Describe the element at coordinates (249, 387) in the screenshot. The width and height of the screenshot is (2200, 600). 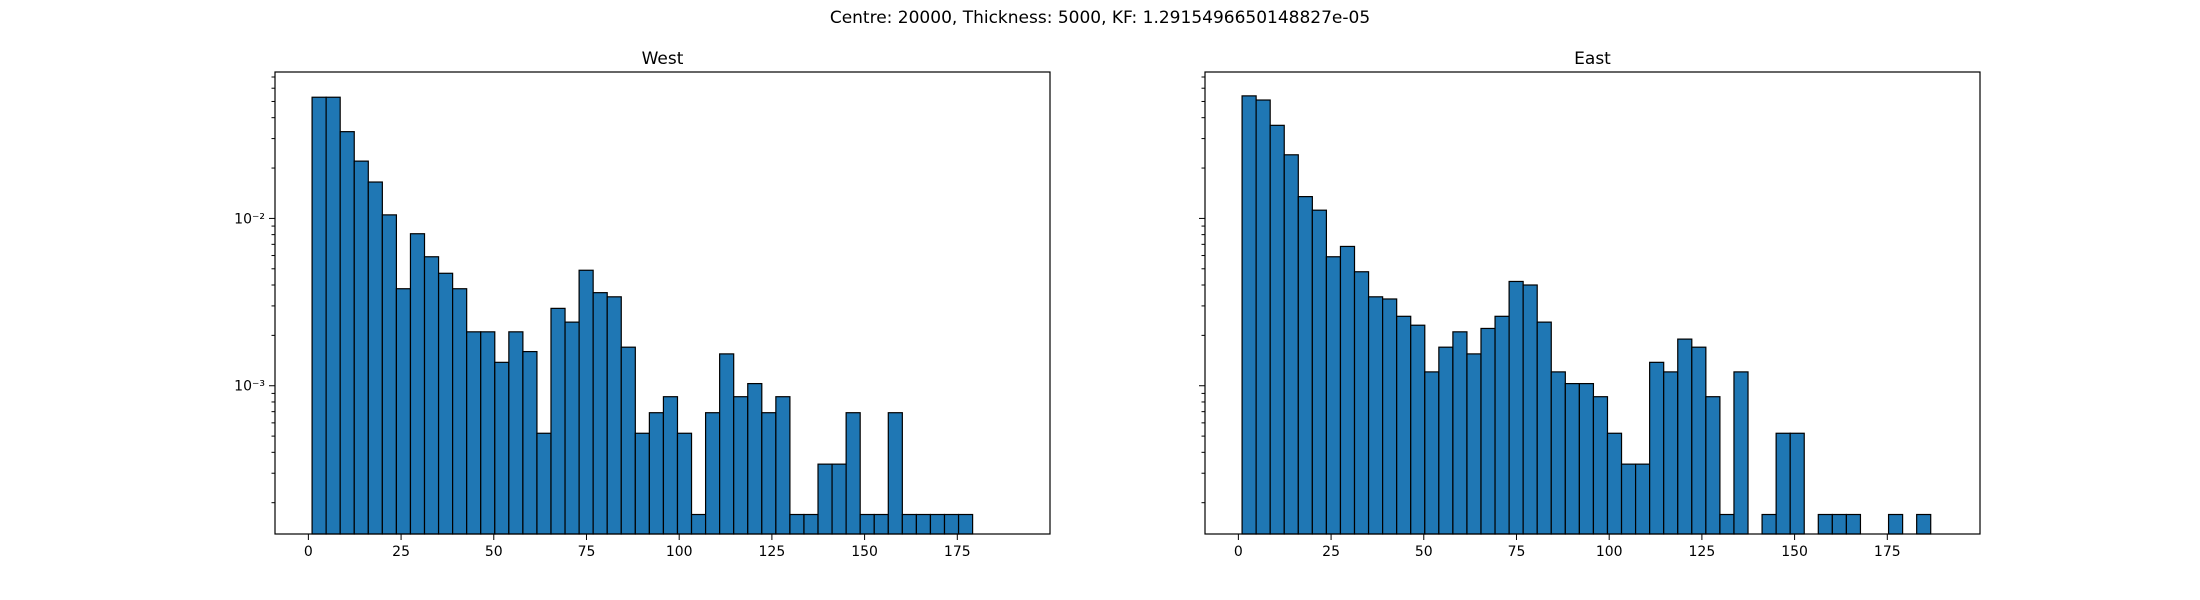
I see `y-tick-label: 10⁻³` at that location.